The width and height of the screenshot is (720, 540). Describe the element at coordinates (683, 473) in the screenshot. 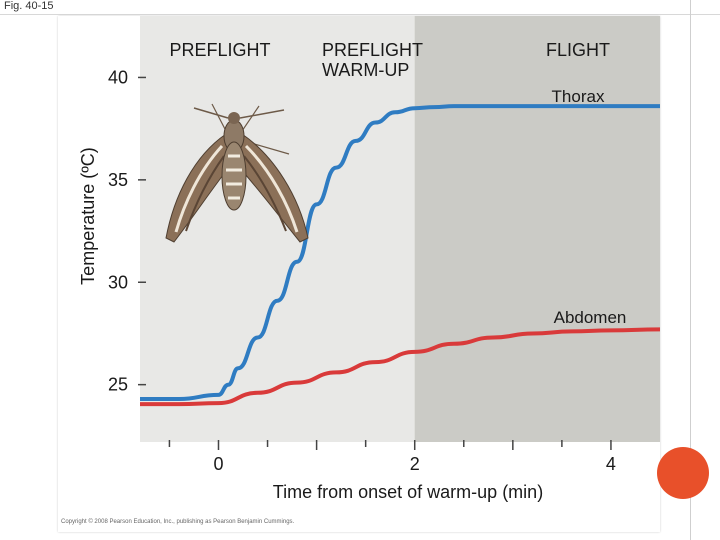

I see `orange-accent-dot` at that location.